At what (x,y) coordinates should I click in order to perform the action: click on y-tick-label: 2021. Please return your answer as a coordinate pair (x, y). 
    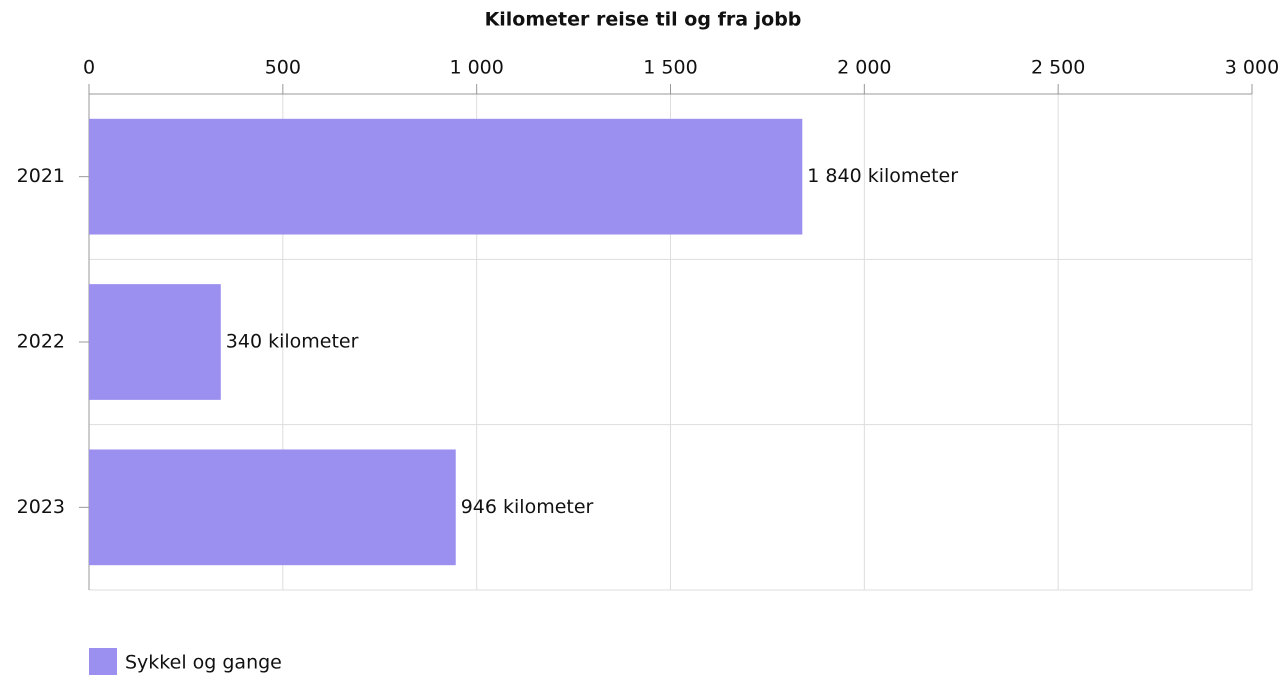
    Looking at the image, I should click on (41, 176).